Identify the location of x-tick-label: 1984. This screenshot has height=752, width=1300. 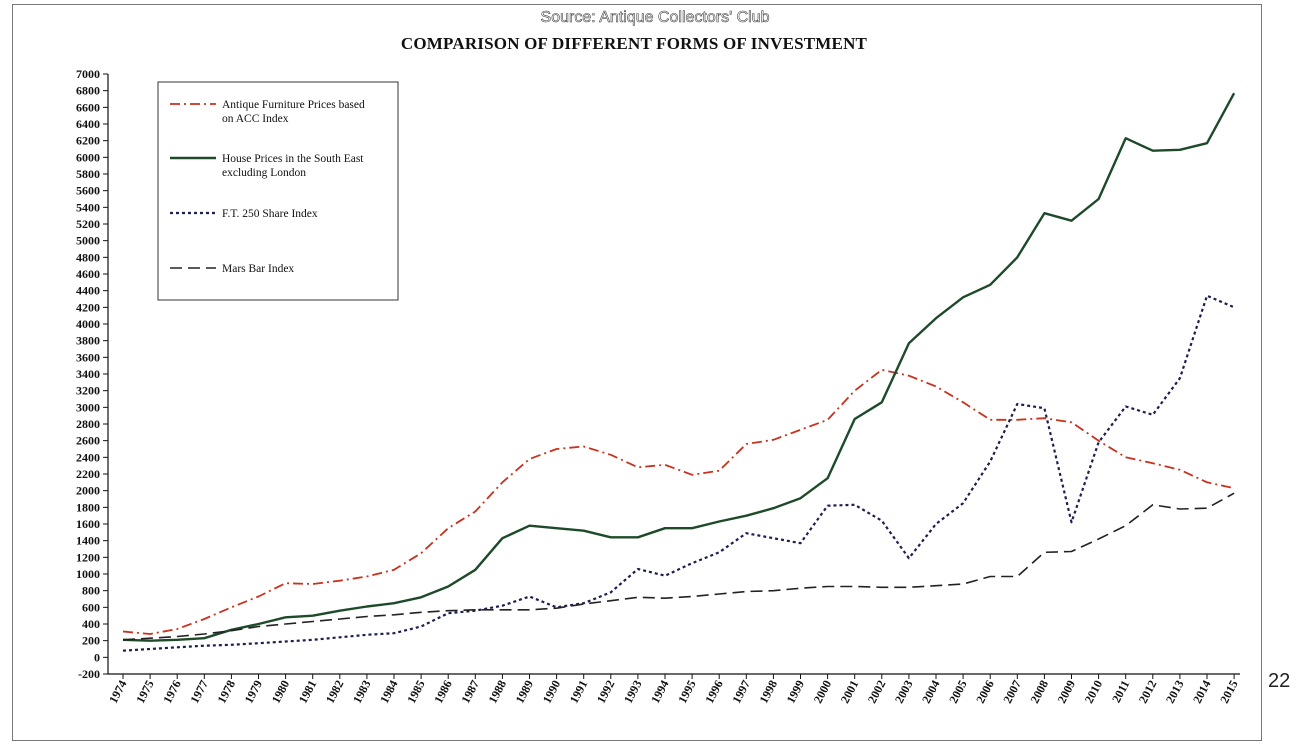
(389, 692).